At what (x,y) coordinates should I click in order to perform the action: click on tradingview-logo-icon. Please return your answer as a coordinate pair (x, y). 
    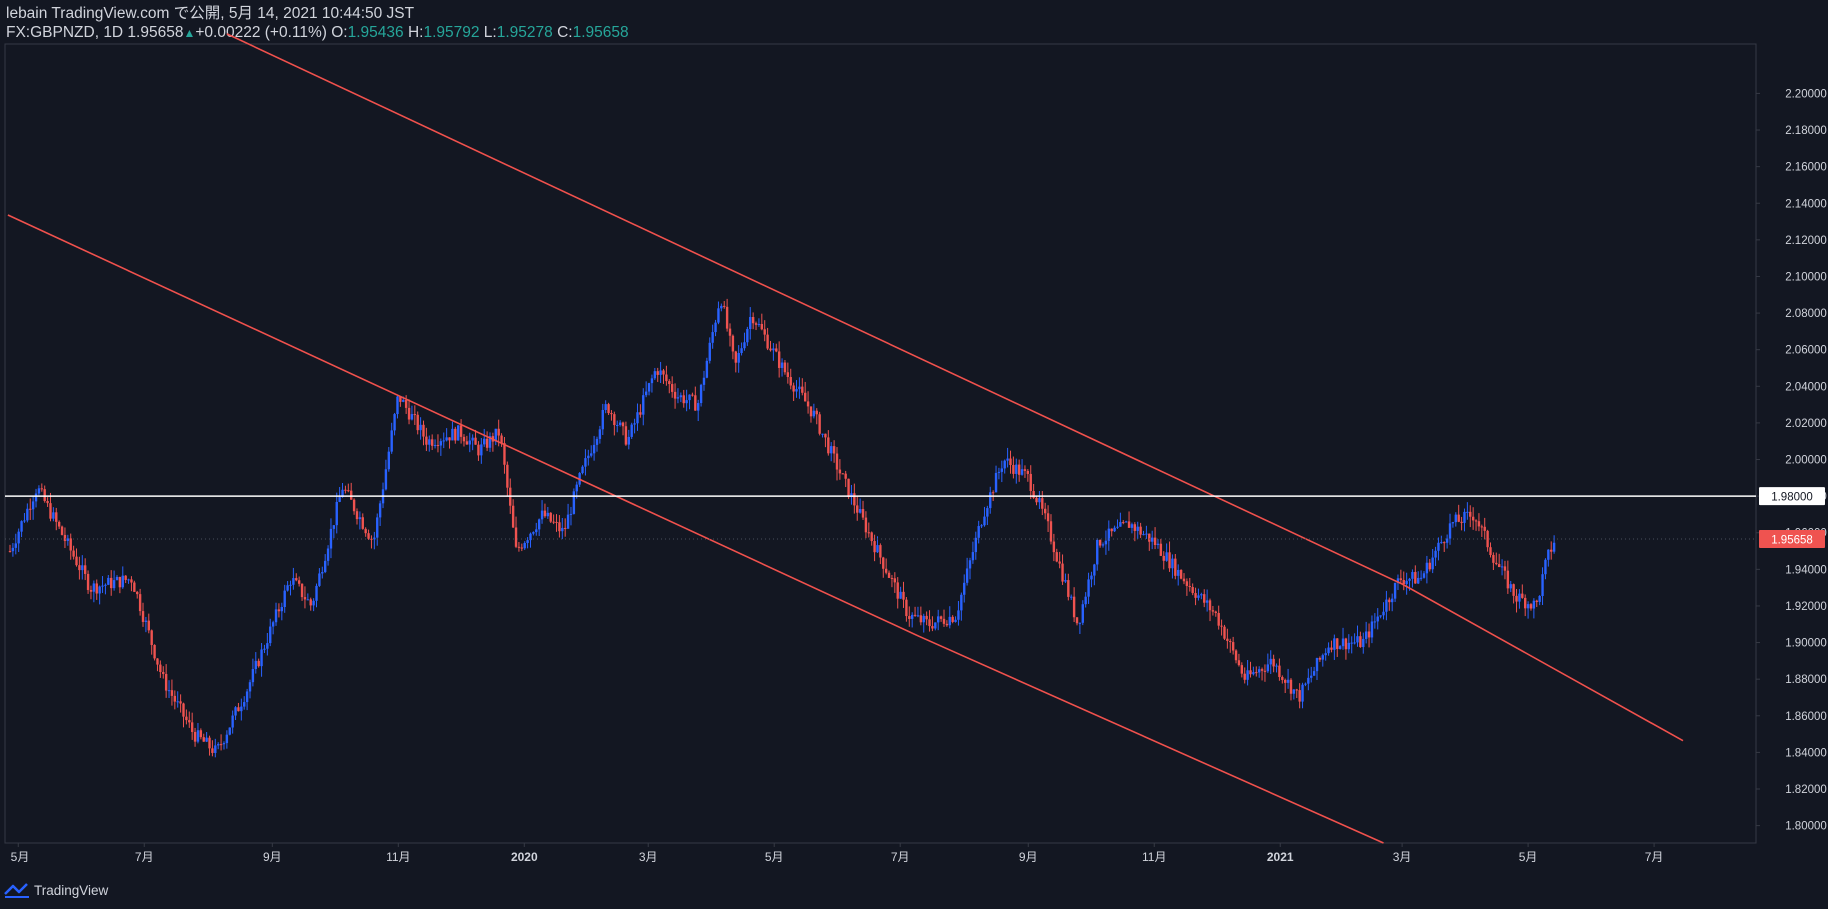
    Looking at the image, I should click on (16, 890).